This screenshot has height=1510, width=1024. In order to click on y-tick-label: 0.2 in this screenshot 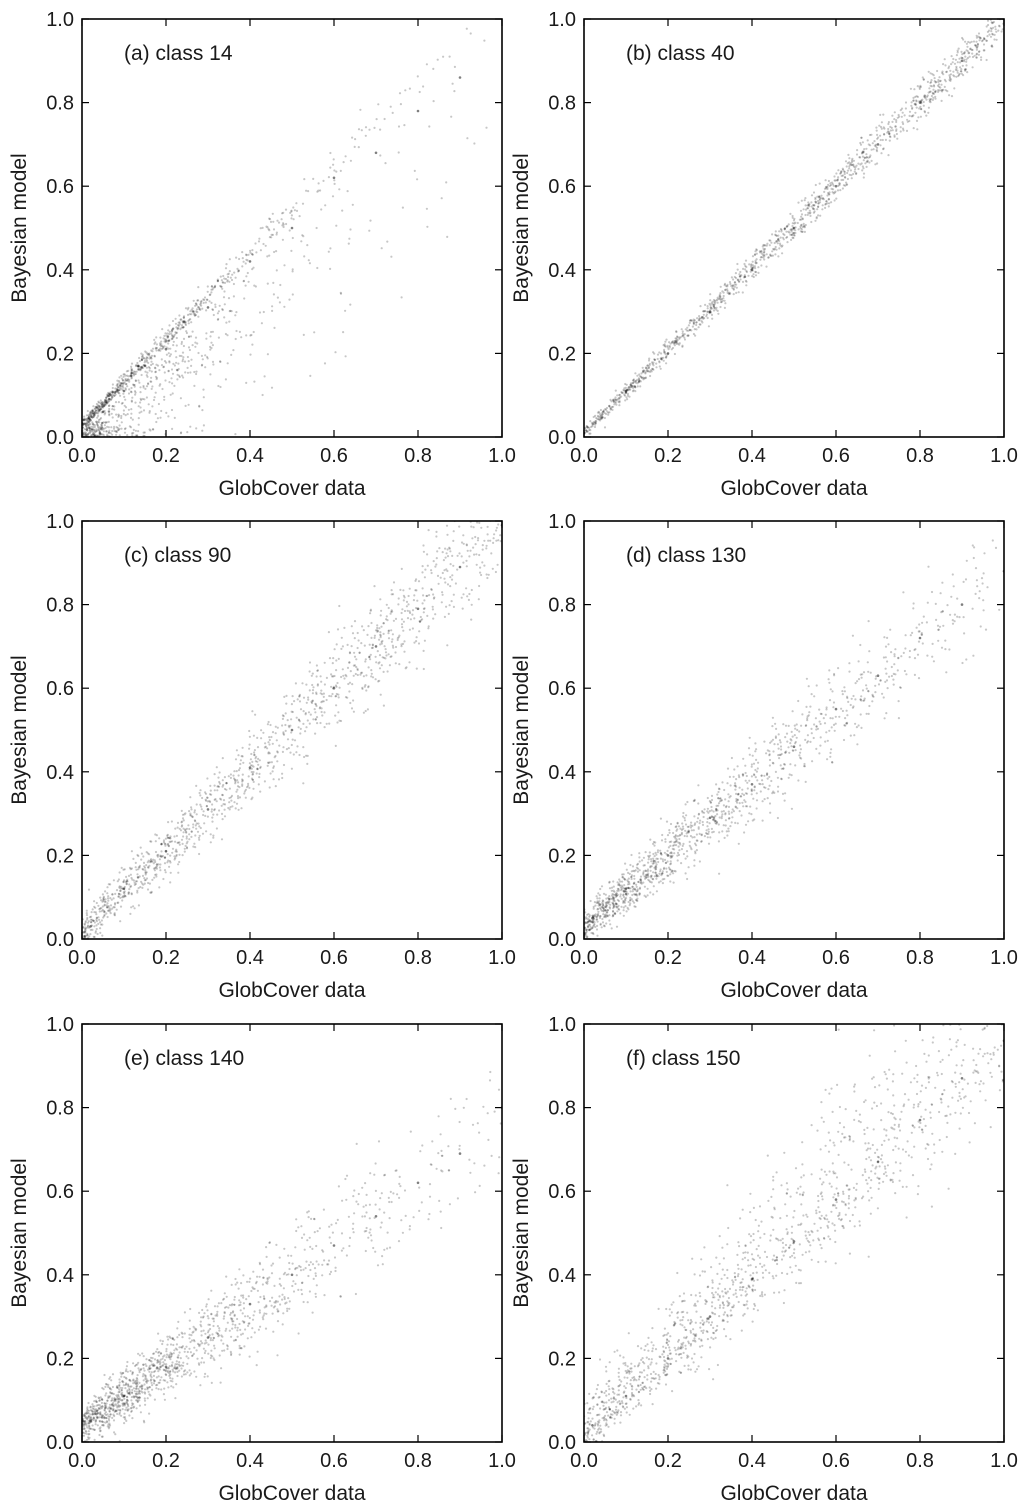, I will do `click(60, 354)`.